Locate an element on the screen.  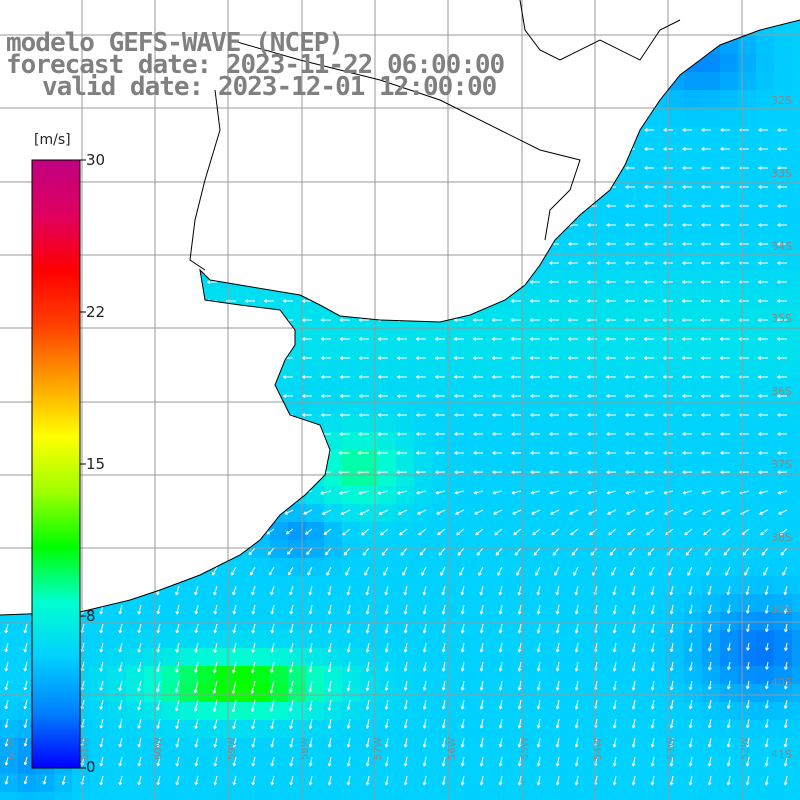
longitude-labels: 62W 61W 60W 59W 58W 57W 56W 55W 54W 53W 52W is located at coordinates (378, 748).